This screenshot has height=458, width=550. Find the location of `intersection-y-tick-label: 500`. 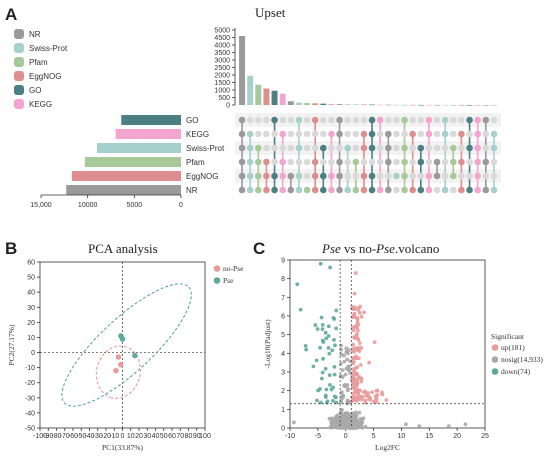

intersection-y-tick-label: 500 is located at coordinates (224, 98).